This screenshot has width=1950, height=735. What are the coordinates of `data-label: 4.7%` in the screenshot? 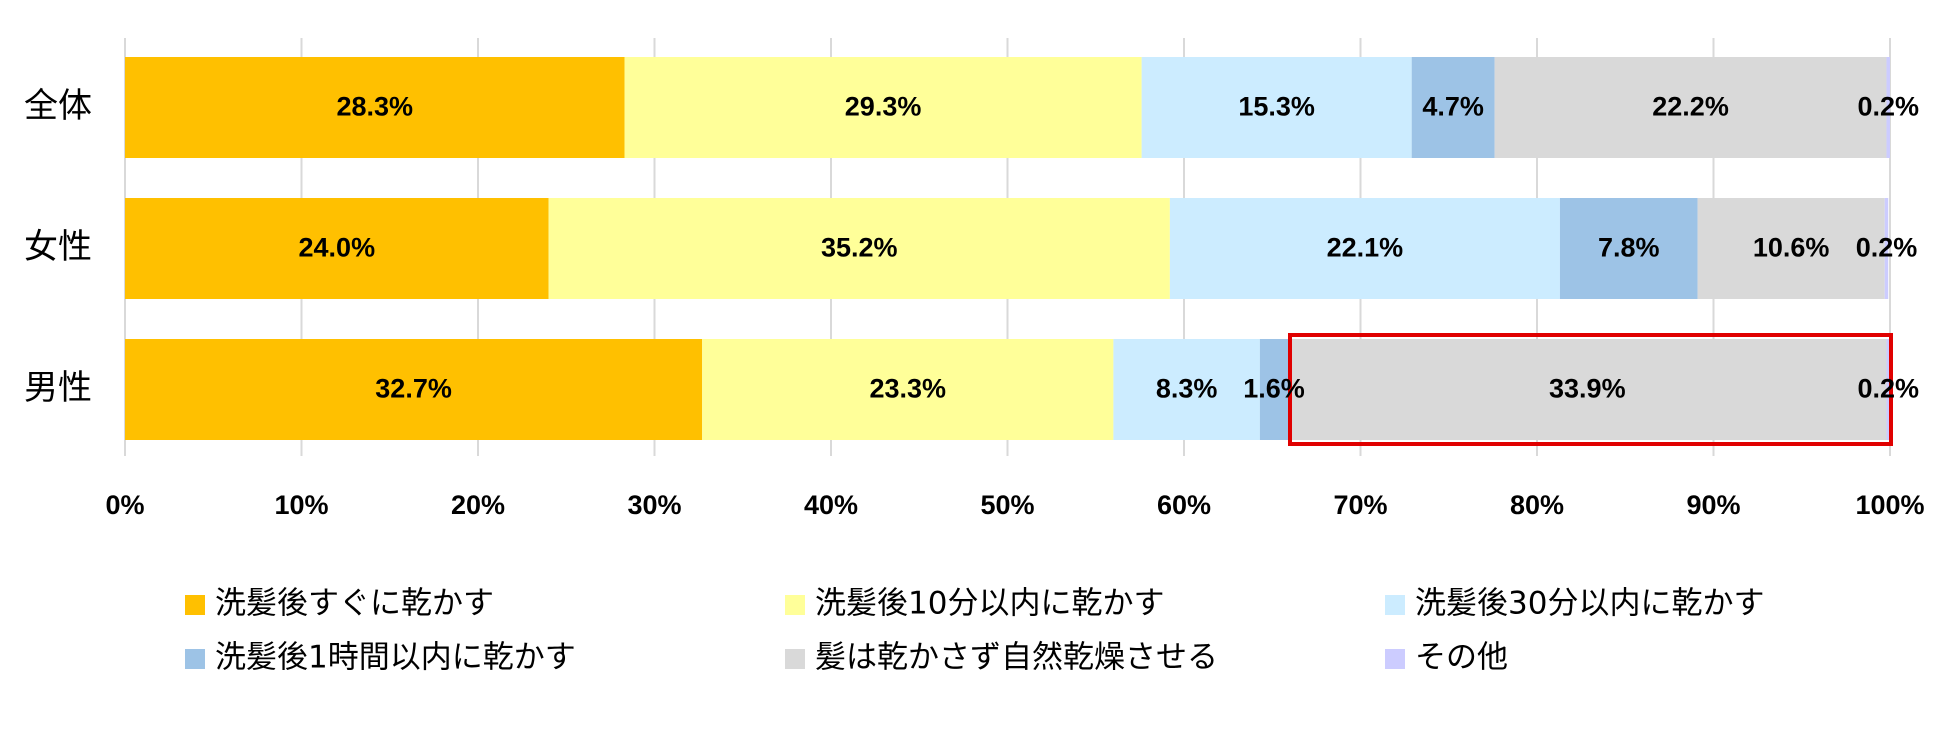 It's located at (1453, 107).